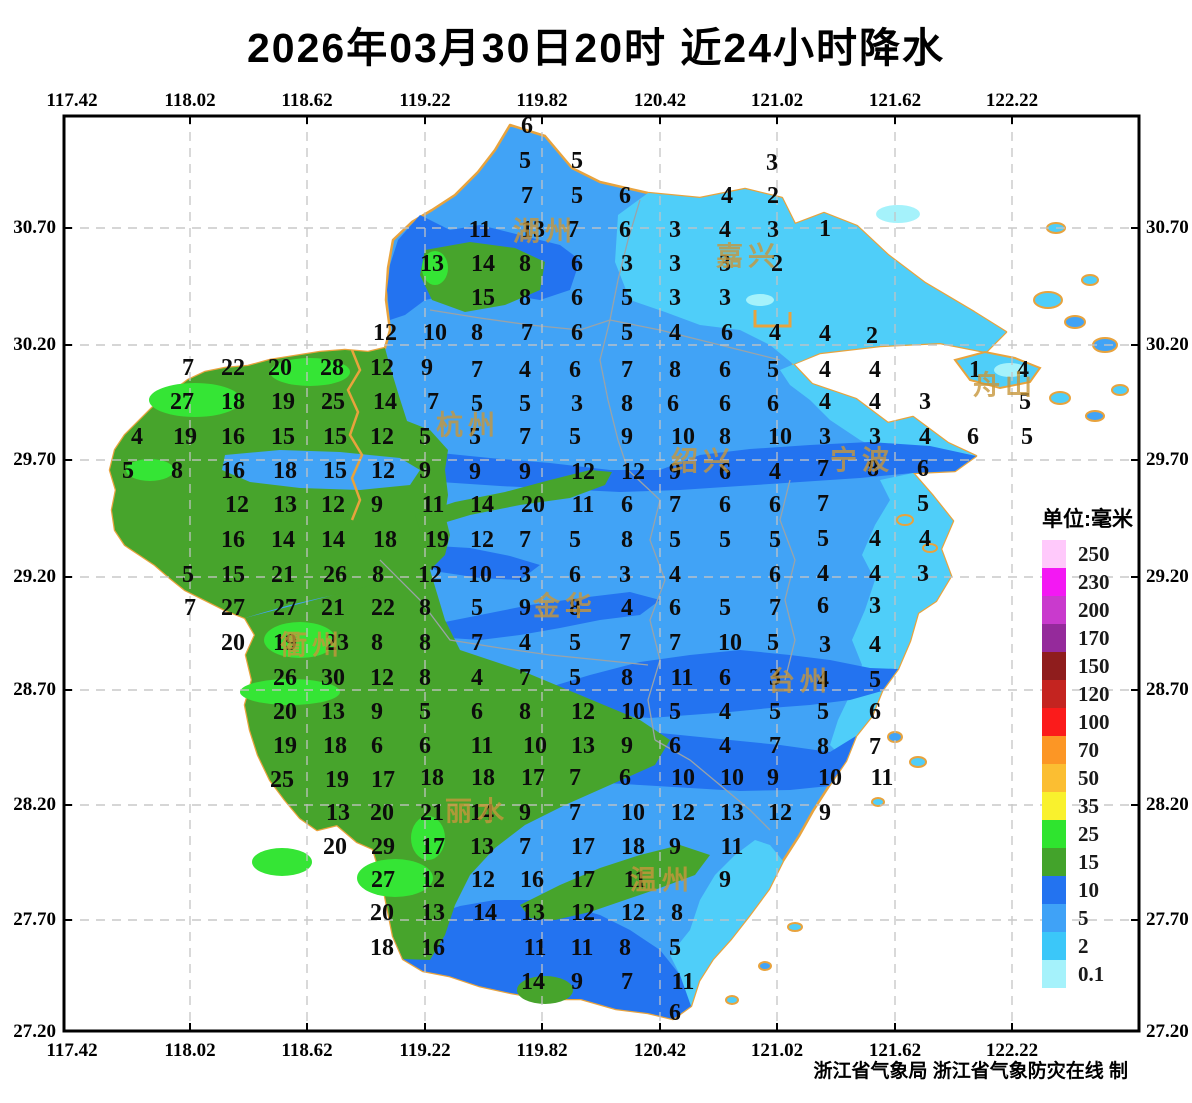 Image resolution: width=1192 pixels, height=1103 pixels. What do you see at coordinates (1083, 917) in the screenshot?
I see `legend-value-label: 5` at bounding box center [1083, 917].